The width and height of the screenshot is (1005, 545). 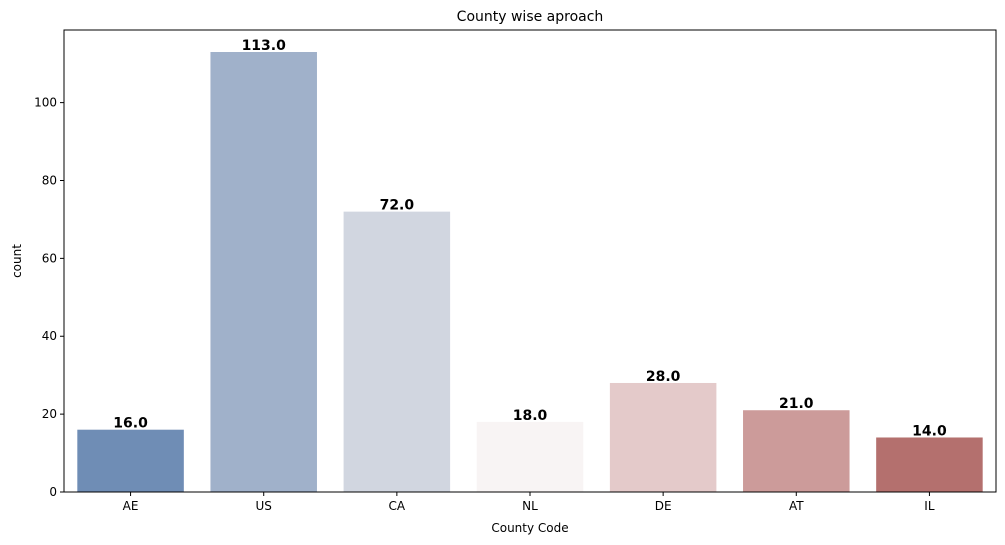 What do you see at coordinates (530, 17) in the screenshot?
I see `chart-title: County wise aproach` at bounding box center [530, 17].